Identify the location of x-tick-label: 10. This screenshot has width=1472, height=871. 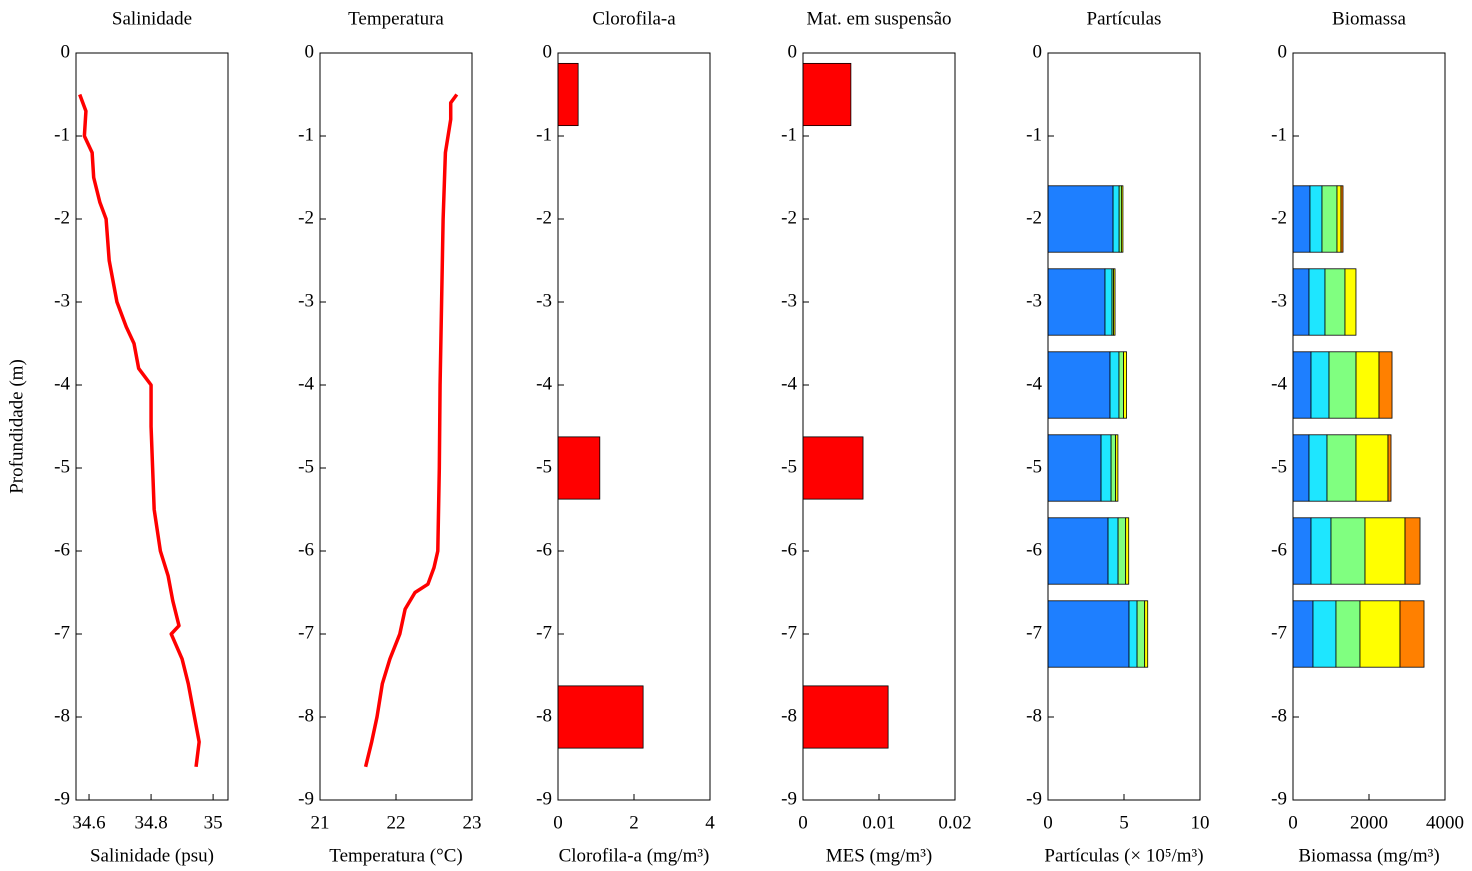
(1200, 822).